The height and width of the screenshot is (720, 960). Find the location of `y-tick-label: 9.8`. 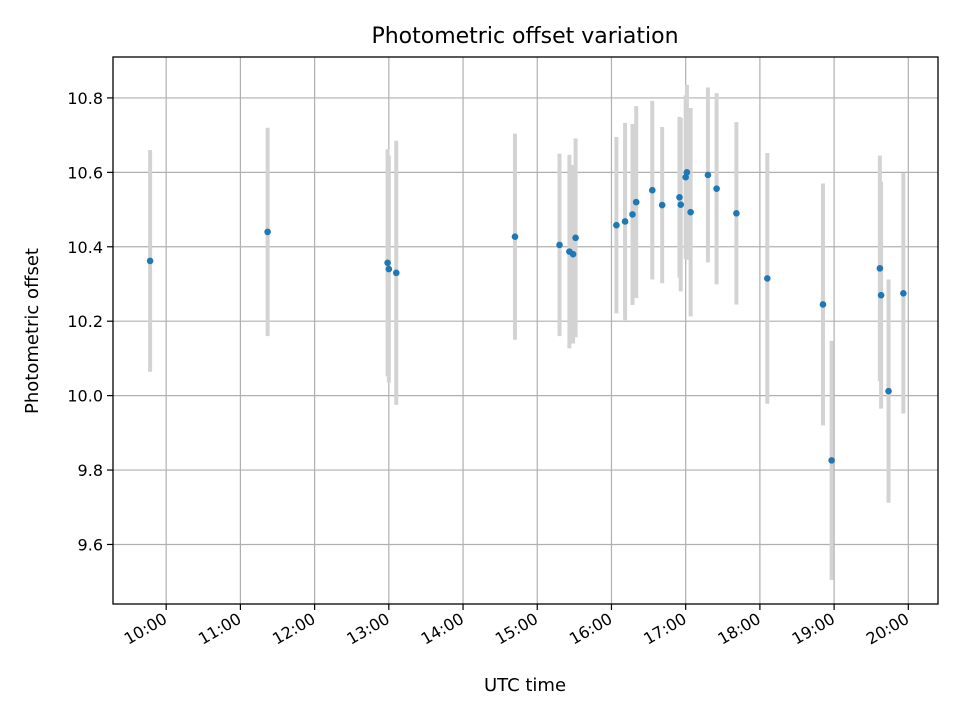

y-tick-label: 9.8 is located at coordinates (90, 470).